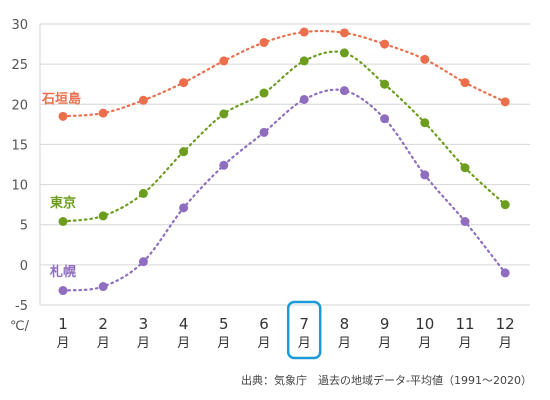 This screenshot has height=400, width=550. Describe the element at coordinates (264, 324) in the screenshot. I see `x-tick-label: 6` at that location.